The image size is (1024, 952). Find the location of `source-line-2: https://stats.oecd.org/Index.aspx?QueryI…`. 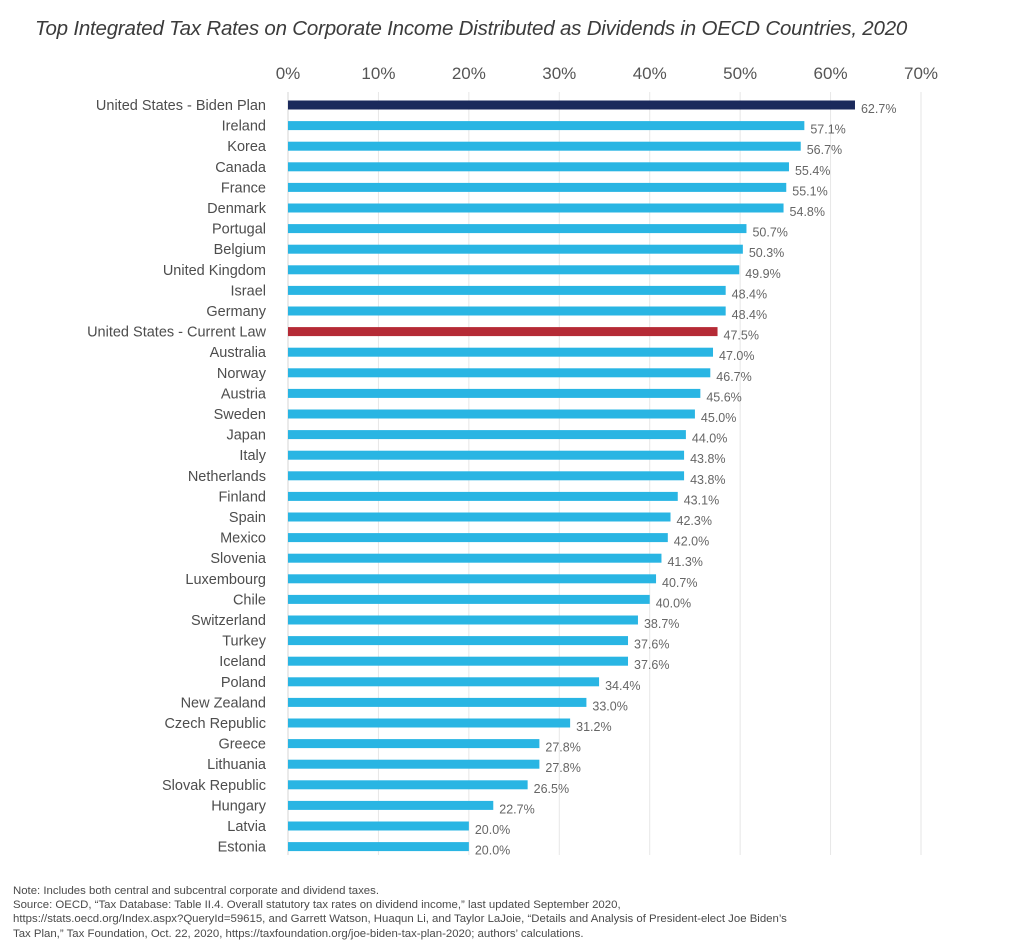

source-line-2: https://stats.oecd.org/Index.aspx?QueryI… is located at coordinates (400, 919).